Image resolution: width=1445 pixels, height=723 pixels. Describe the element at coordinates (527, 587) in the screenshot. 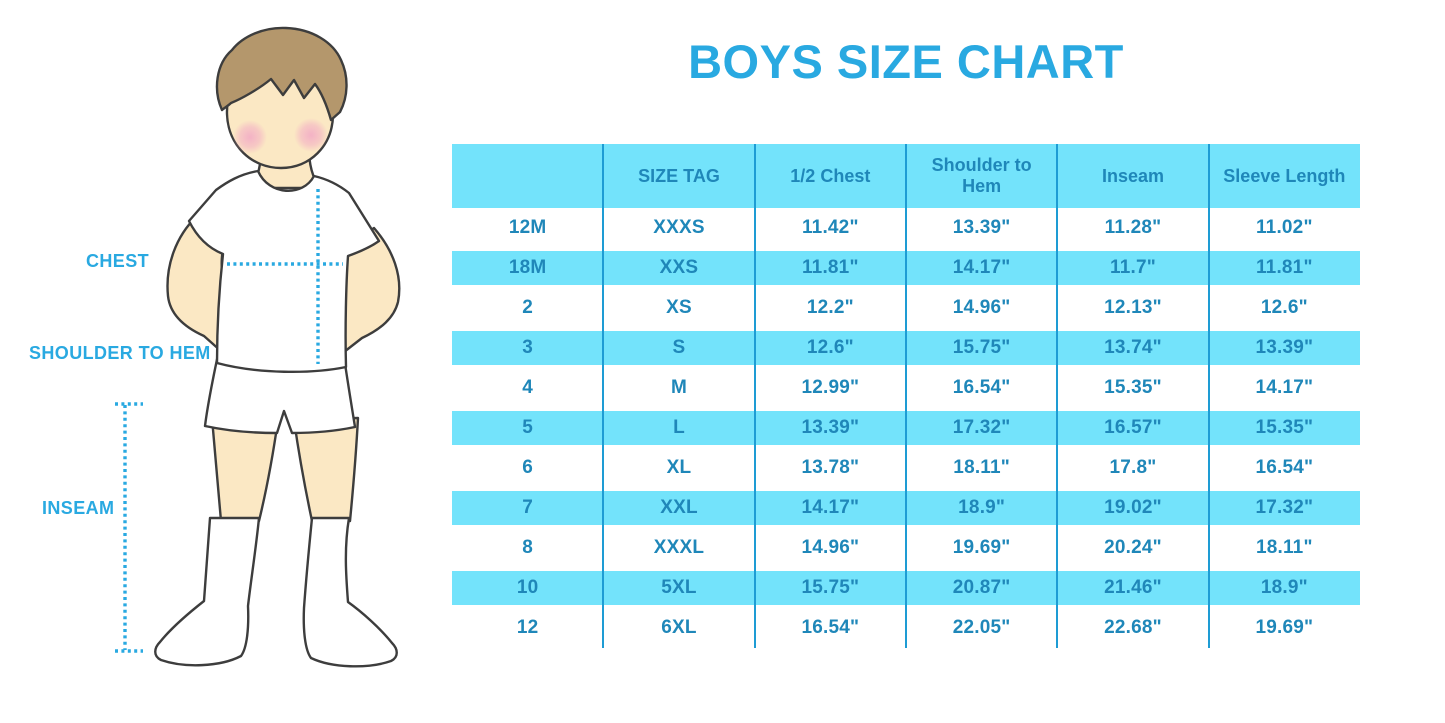

I see `size-cell: 10` at that location.